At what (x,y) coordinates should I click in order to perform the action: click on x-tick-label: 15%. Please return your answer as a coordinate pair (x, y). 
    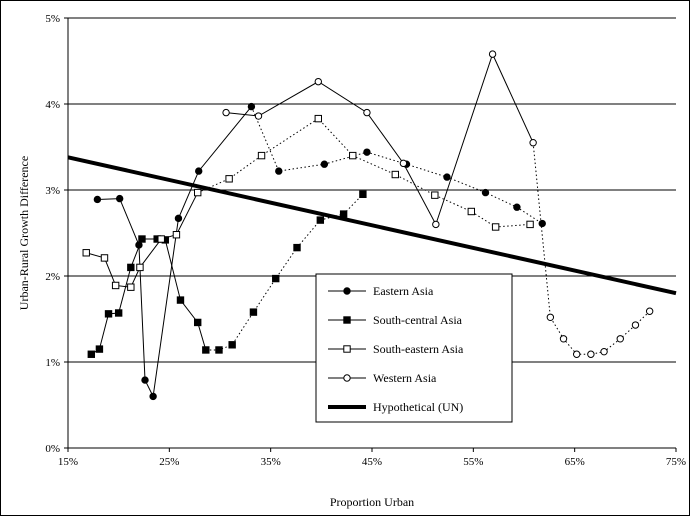
    Looking at the image, I should click on (68, 462).